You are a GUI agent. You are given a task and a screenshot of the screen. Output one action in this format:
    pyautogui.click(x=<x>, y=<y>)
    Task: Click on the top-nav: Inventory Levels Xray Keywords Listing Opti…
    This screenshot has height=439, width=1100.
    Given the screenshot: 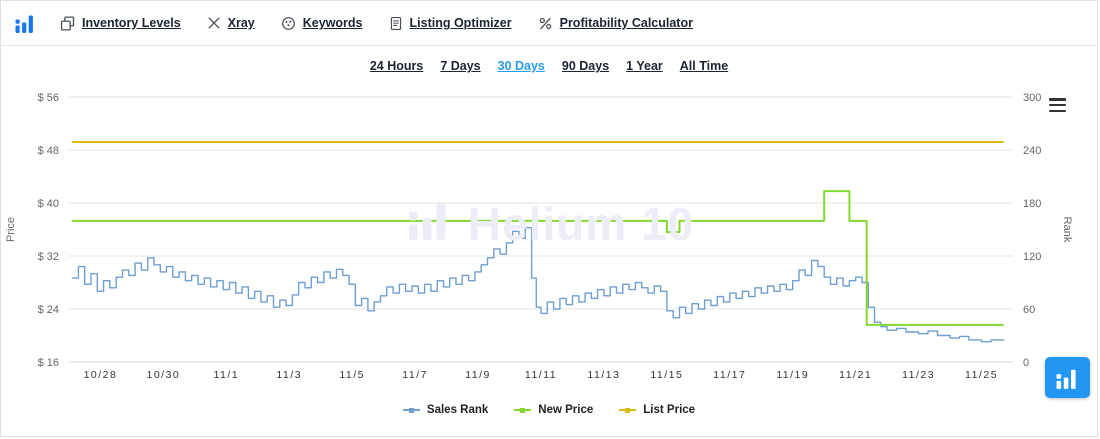 What is the action you would take?
    pyautogui.click(x=549, y=23)
    